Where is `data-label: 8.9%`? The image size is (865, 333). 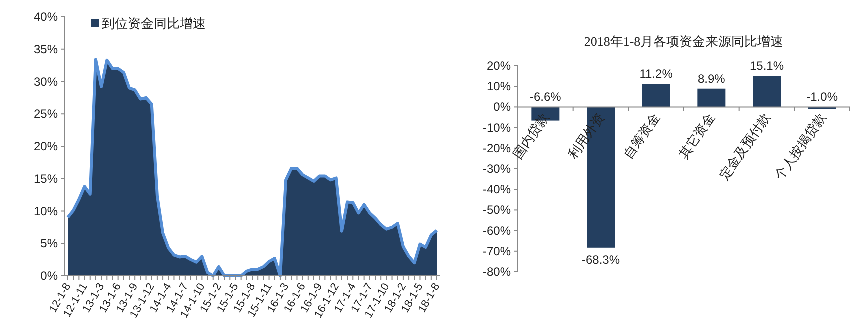 data-label: 8.9% is located at coordinates (712, 79).